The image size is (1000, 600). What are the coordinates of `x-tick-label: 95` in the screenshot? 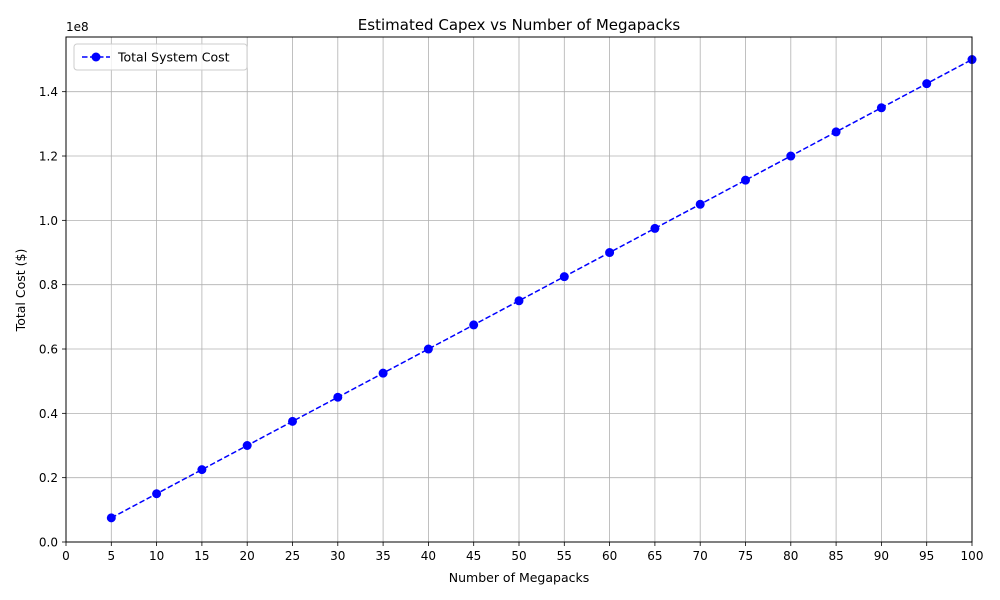 It's located at (926, 556).